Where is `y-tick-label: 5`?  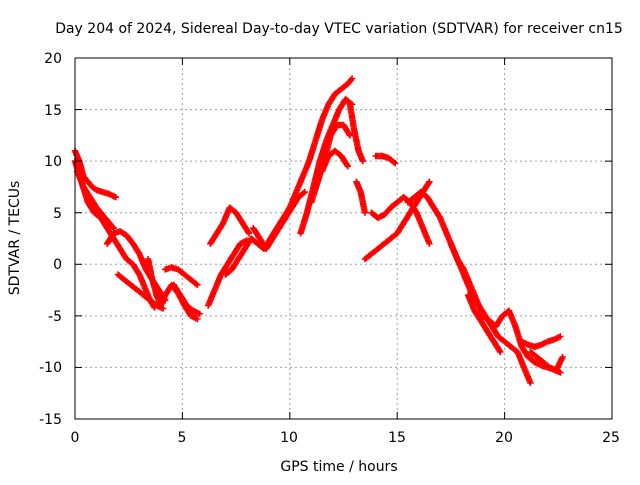
y-tick-label: 5 is located at coordinates (57, 214).